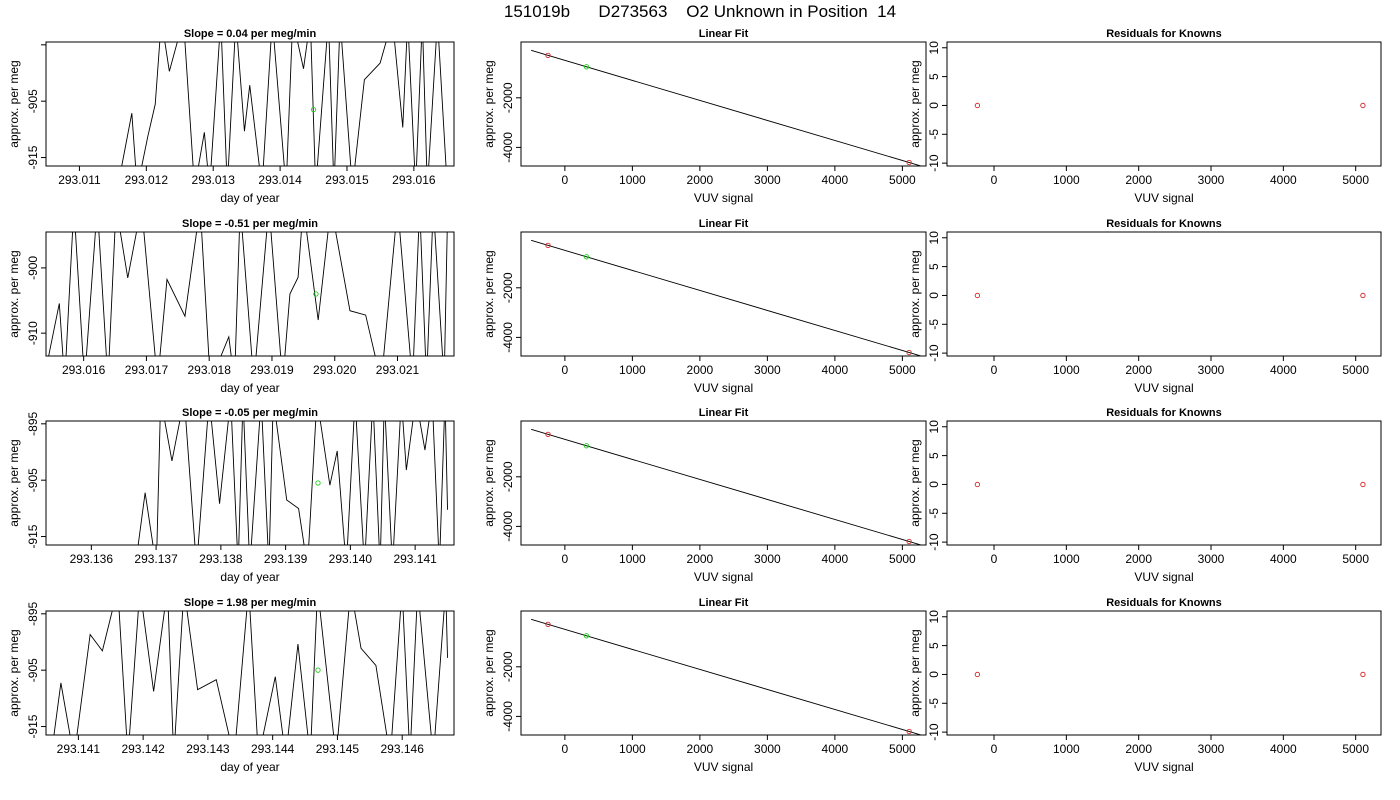 Image resolution: width=1400 pixels, height=800 pixels. I want to click on x-tick-label: 293.136, so click(92, 559).